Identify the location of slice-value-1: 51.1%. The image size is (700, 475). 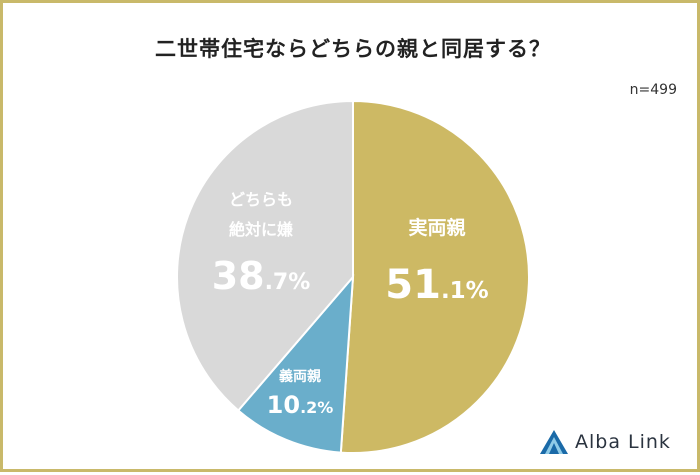
(436, 285).